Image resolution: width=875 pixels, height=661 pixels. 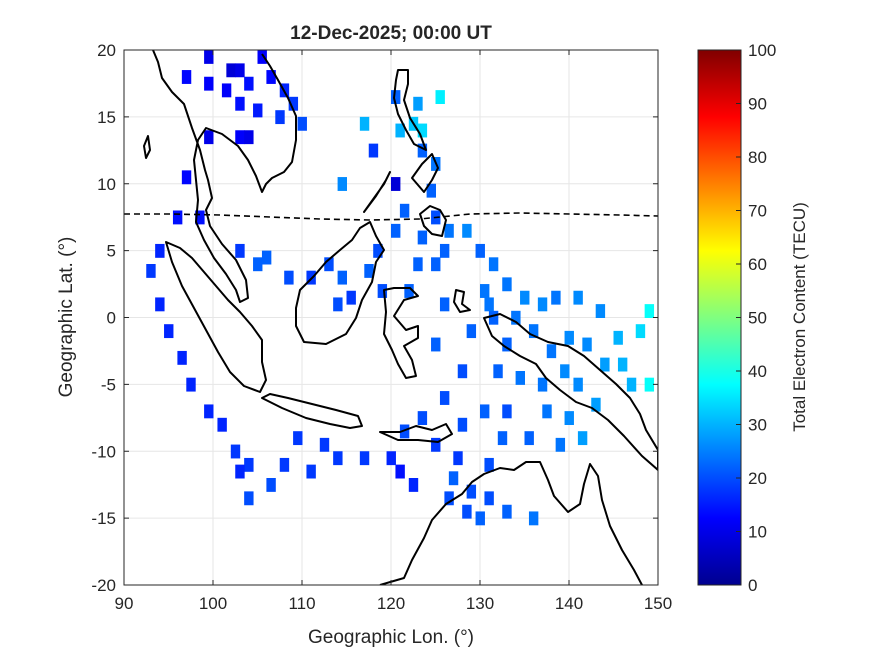 I want to click on colorbar-tick-label: 0, so click(x=752, y=585).